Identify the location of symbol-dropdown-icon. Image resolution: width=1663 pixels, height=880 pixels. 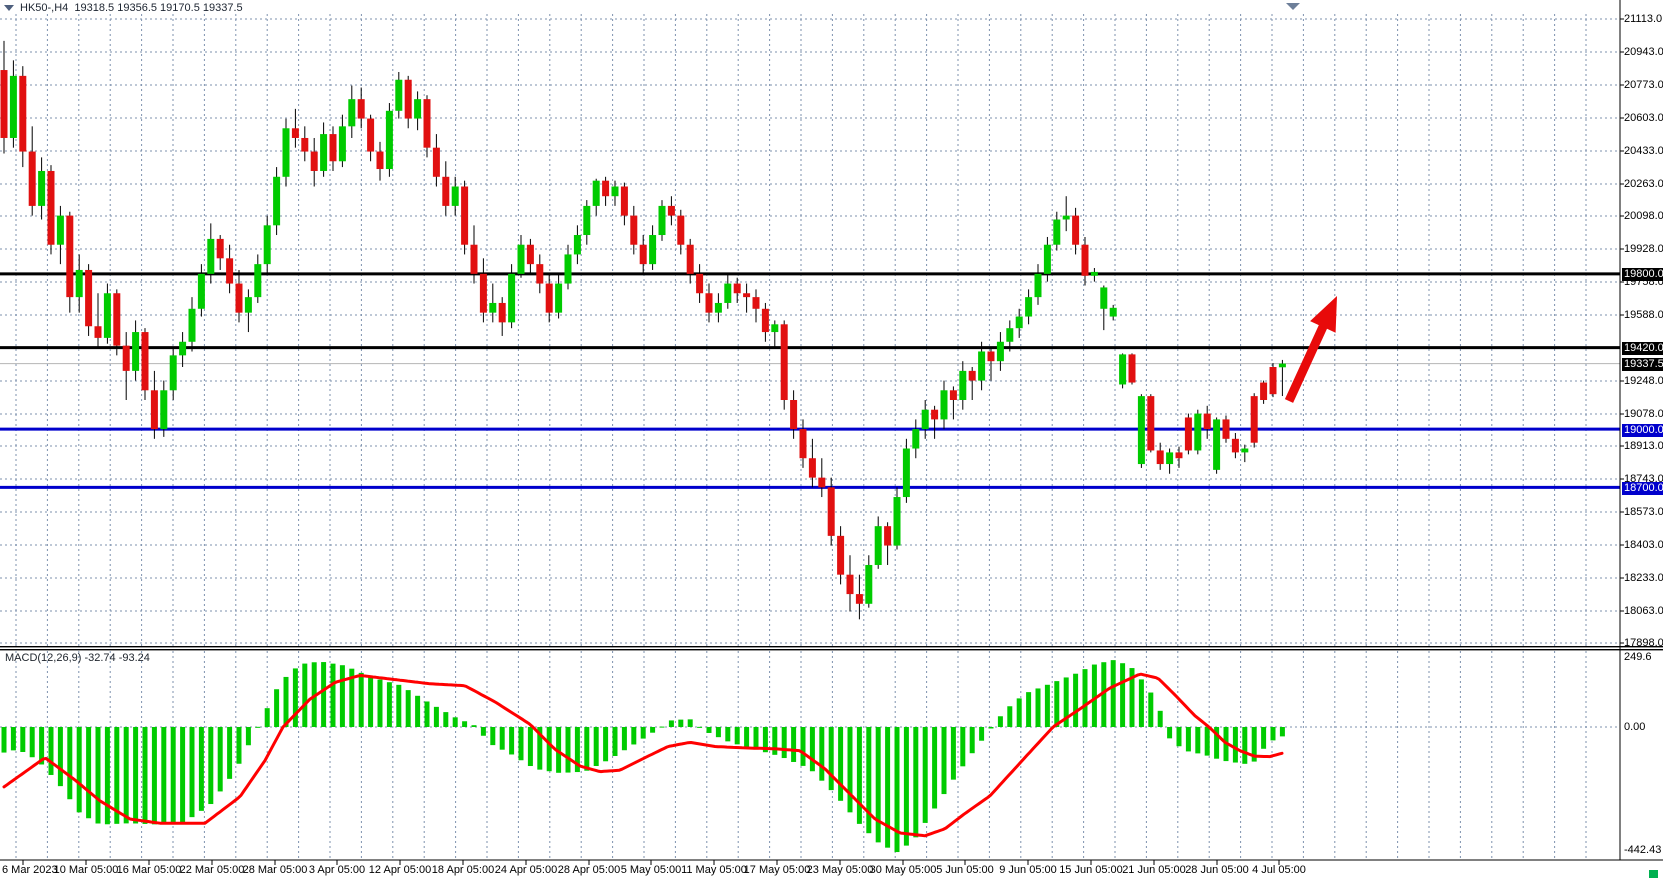
(9, 7).